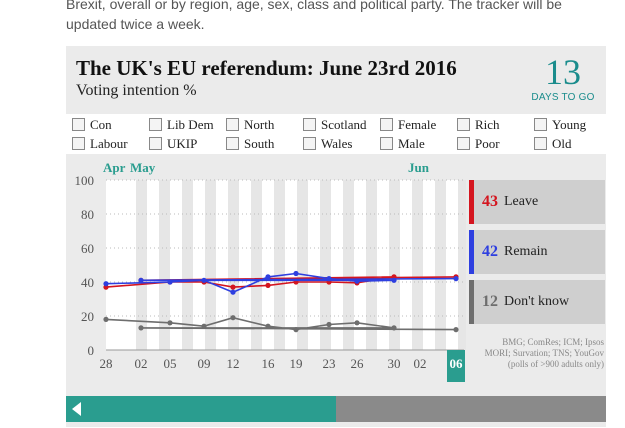 The height and width of the screenshot is (428, 625). I want to click on x-tick-label: 16, so click(269, 363).